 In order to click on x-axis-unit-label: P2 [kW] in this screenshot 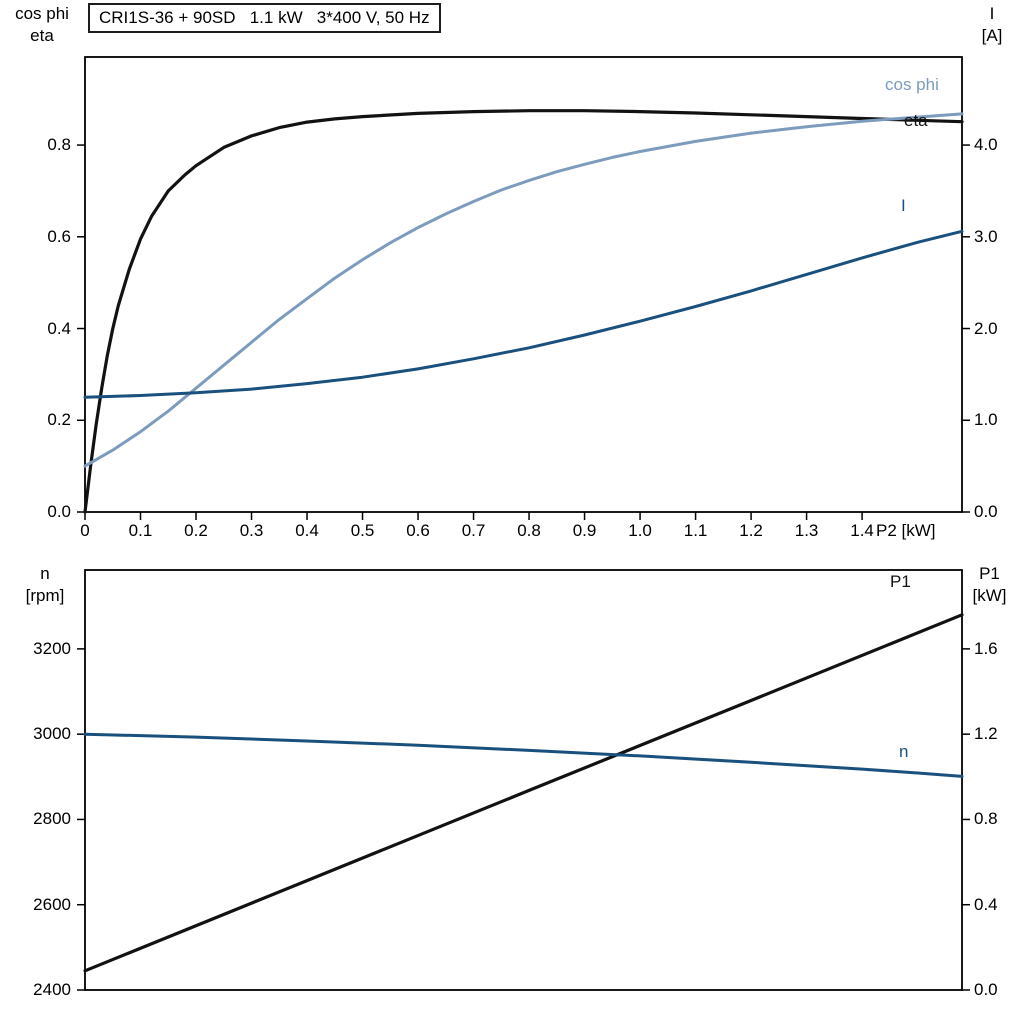, I will do `click(906, 530)`.